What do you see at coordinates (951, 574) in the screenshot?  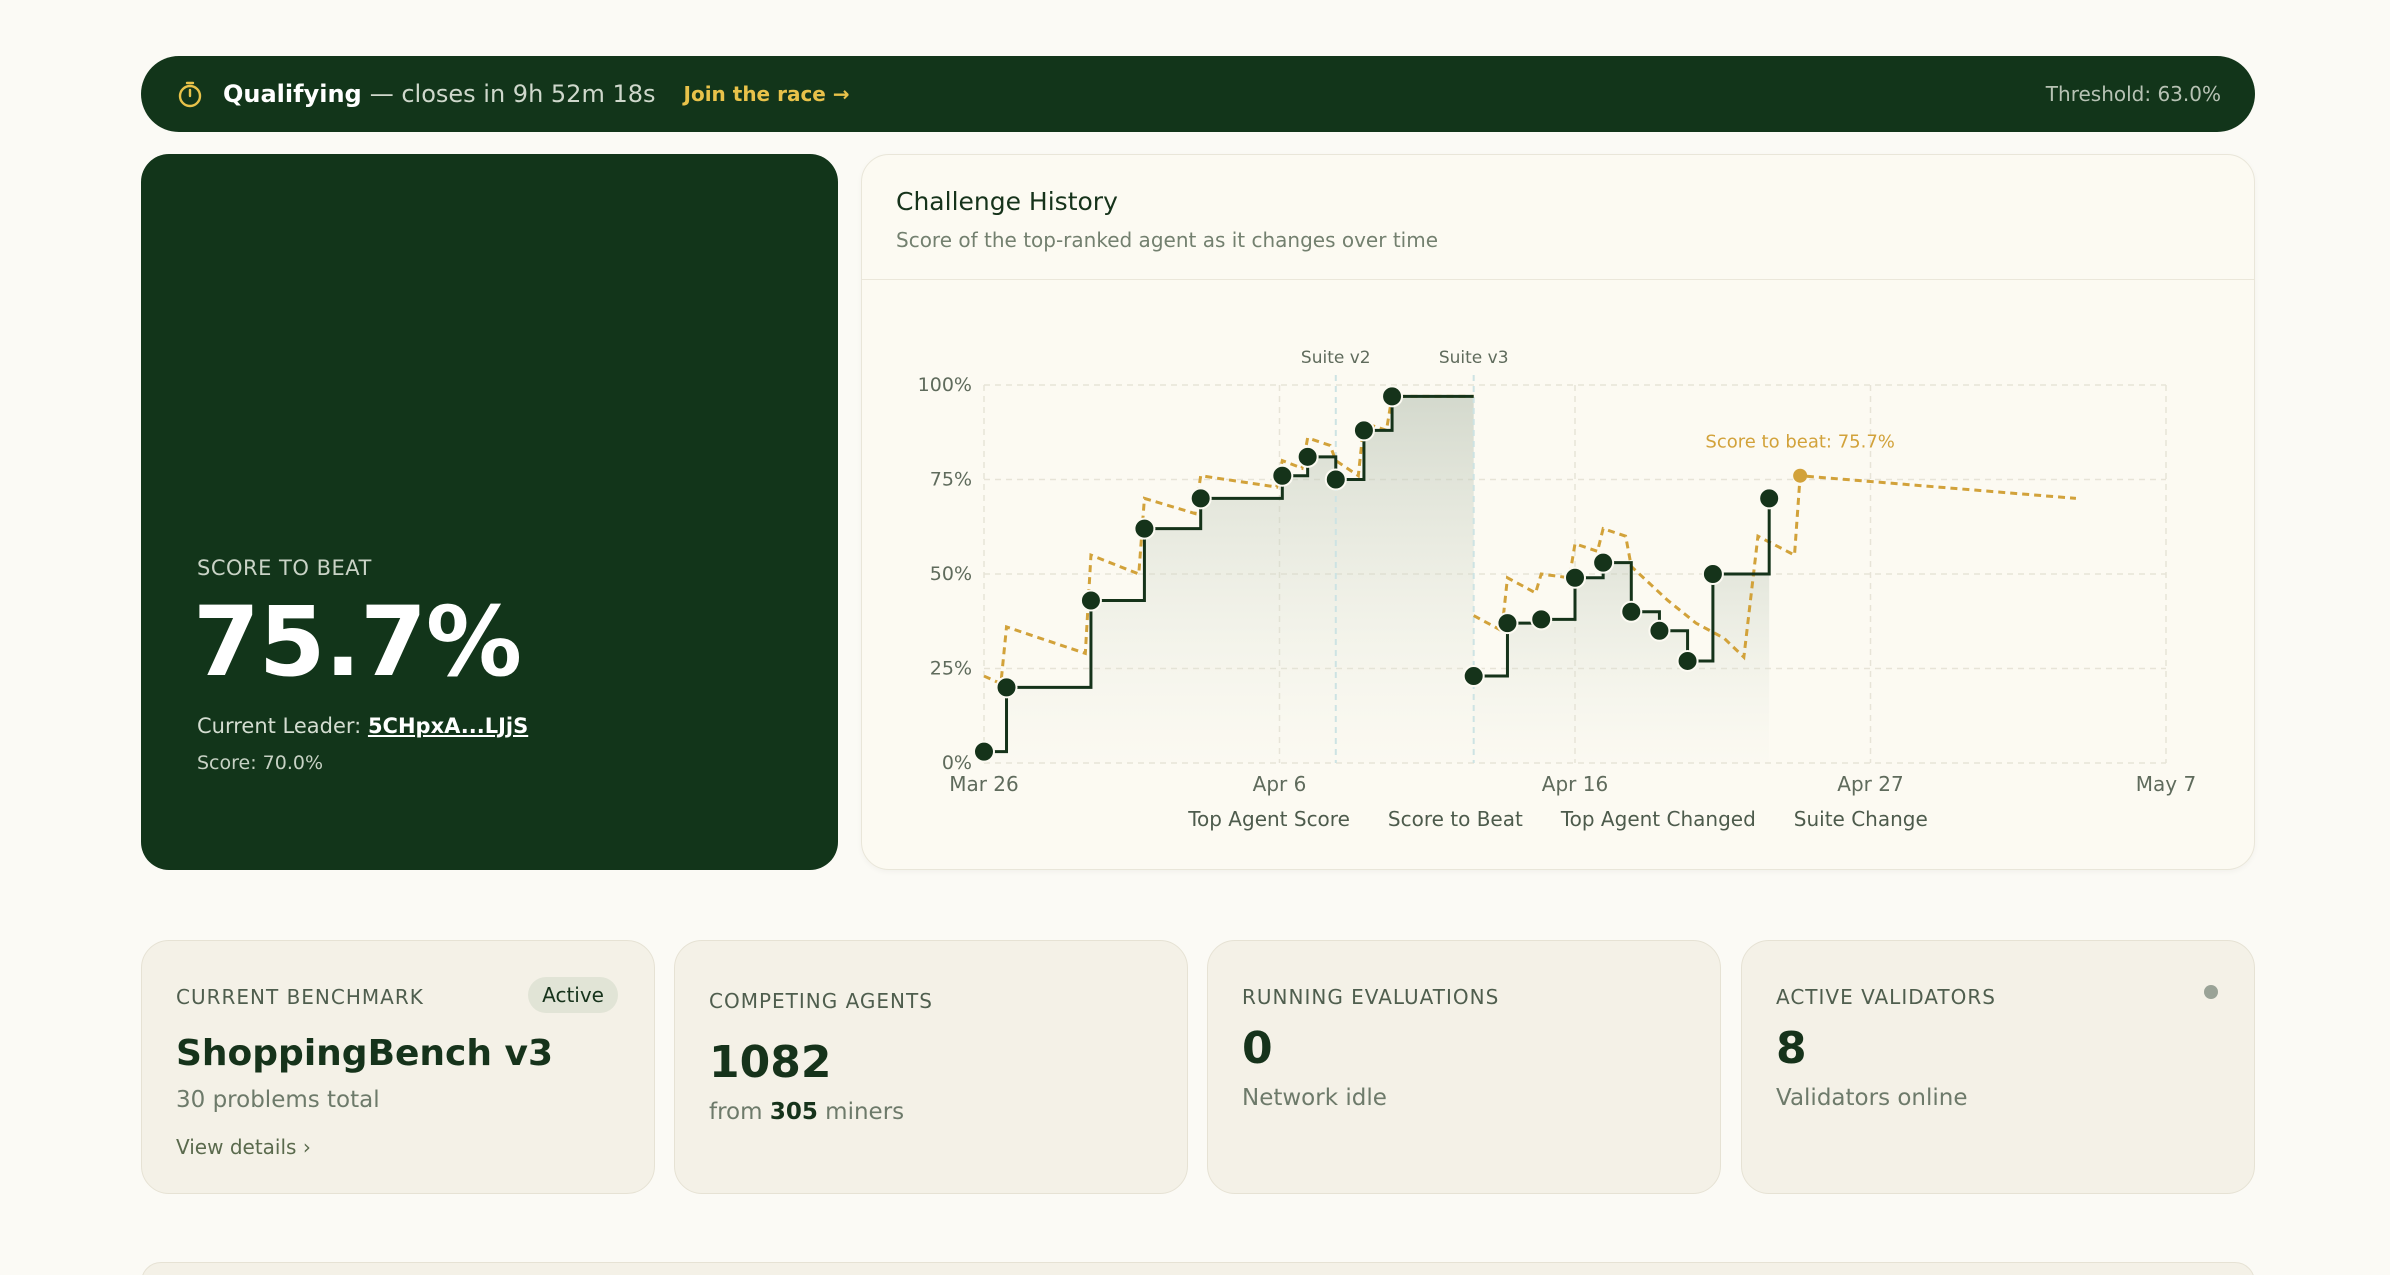 I see `y-tick-label: 50%` at bounding box center [951, 574].